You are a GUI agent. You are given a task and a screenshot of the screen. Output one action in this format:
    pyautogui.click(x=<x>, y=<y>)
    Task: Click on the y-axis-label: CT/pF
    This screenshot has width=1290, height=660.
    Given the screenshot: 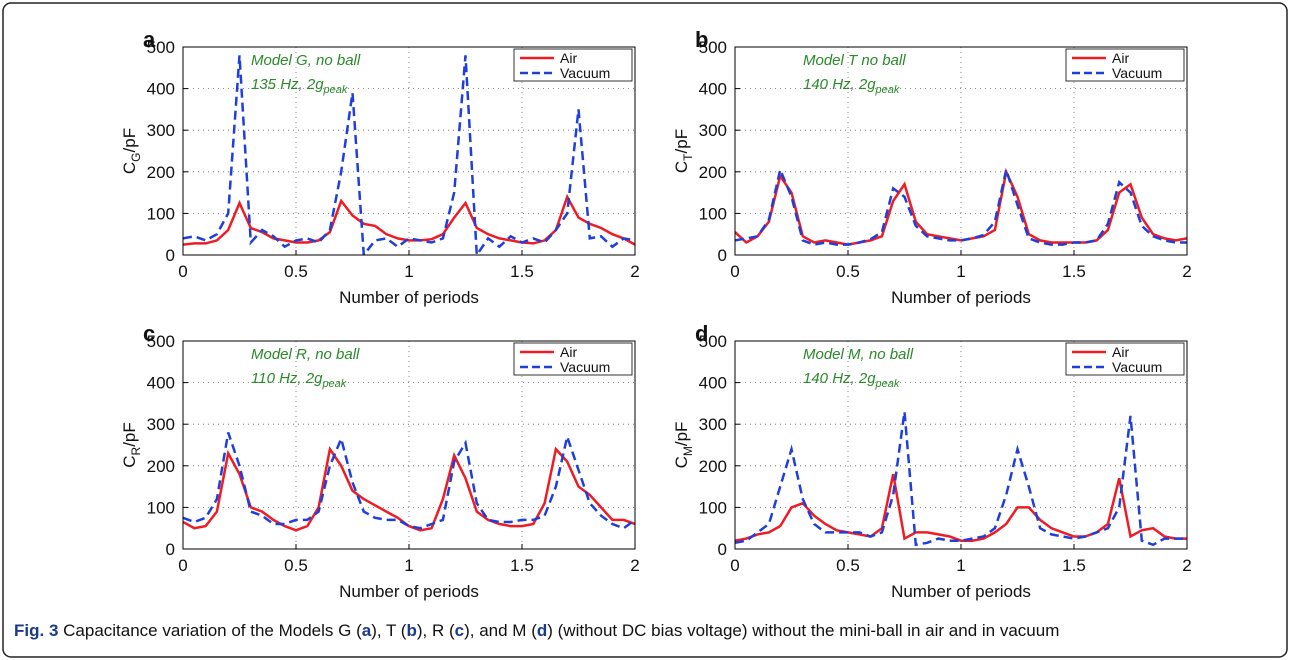 What is the action you would take?
    pyautogui.click(x=683, y=151)
    